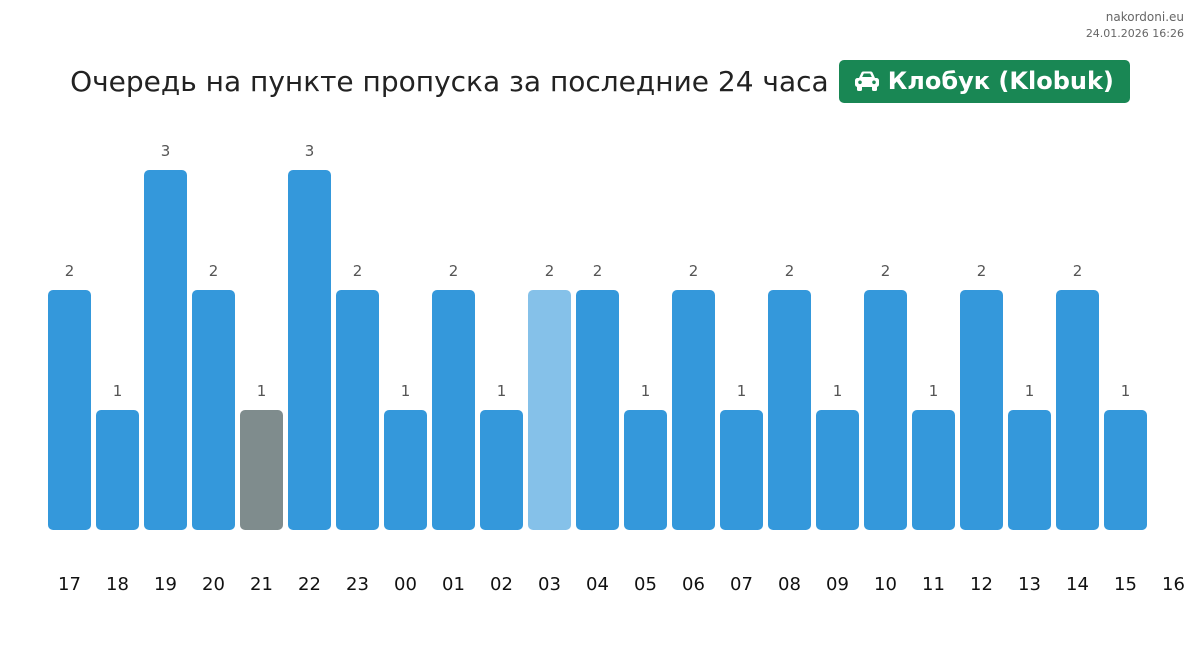 This screenshot has width=1200, height=651. Describe the element at coordinates (934, 391) in the screenshot. I see `value-label-11: 1` at that location.